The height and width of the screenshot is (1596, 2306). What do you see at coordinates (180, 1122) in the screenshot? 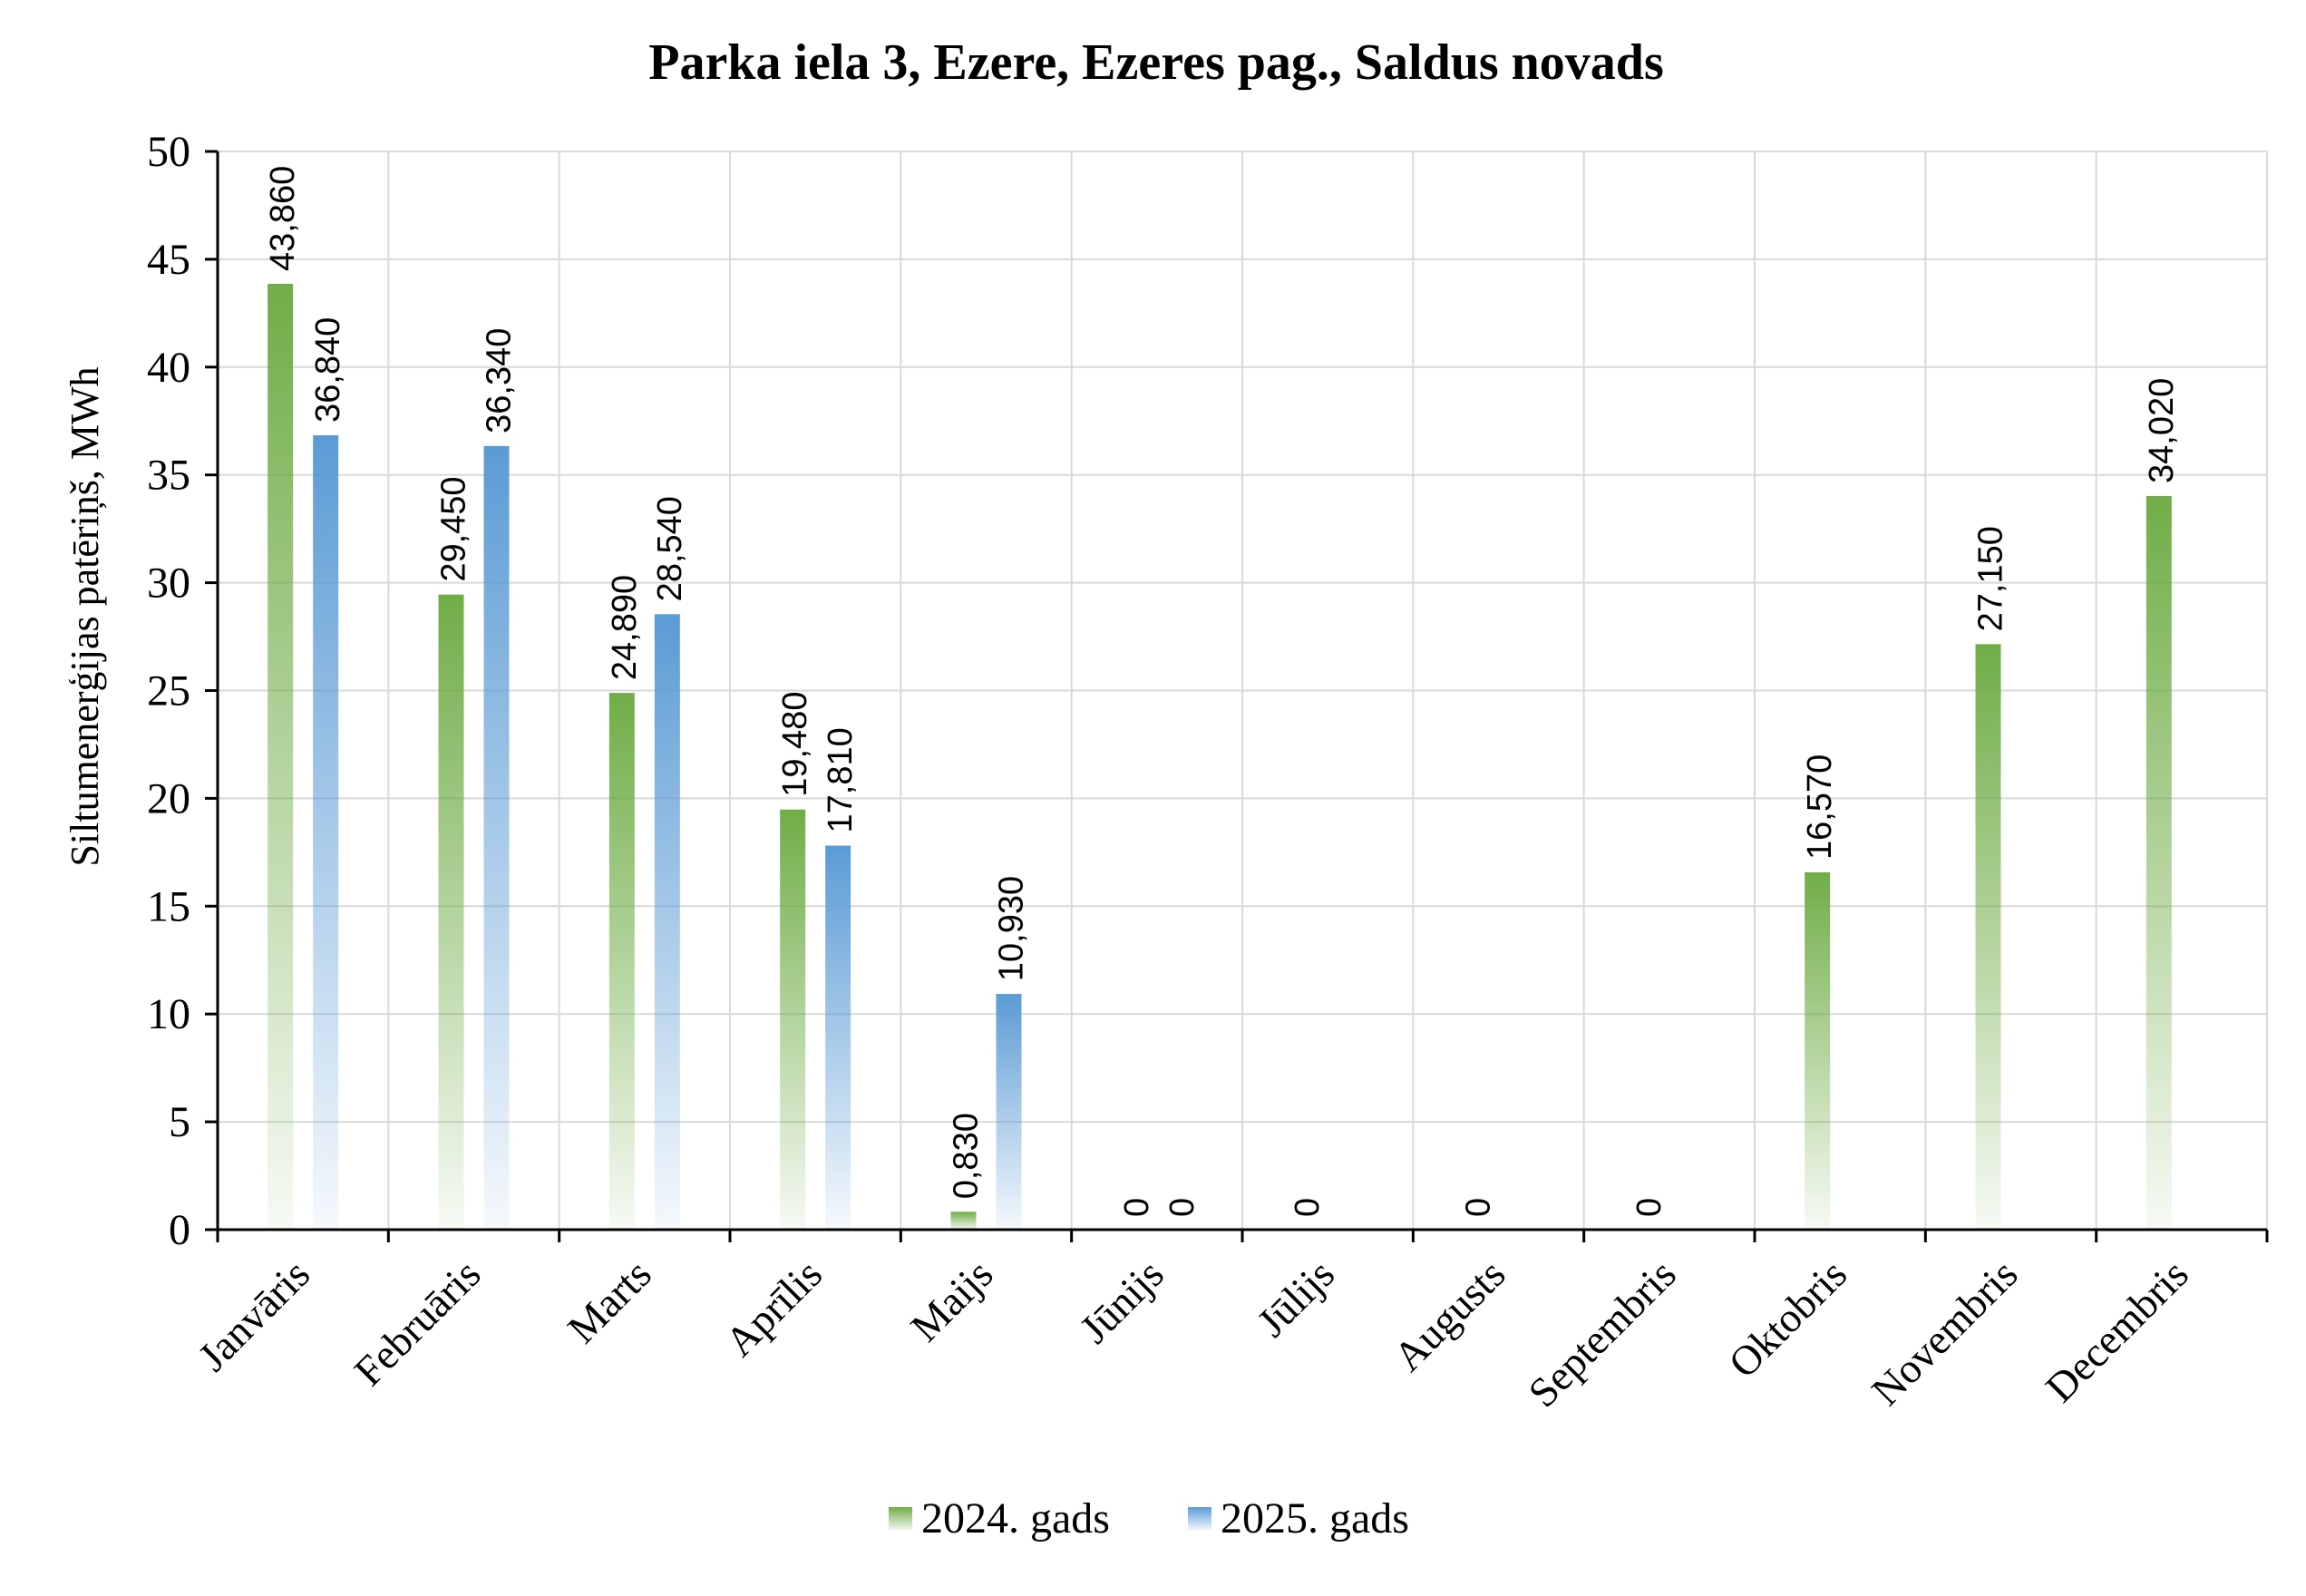
I see `y-tick-label-5: 5` at bounding box center [180, 1122].